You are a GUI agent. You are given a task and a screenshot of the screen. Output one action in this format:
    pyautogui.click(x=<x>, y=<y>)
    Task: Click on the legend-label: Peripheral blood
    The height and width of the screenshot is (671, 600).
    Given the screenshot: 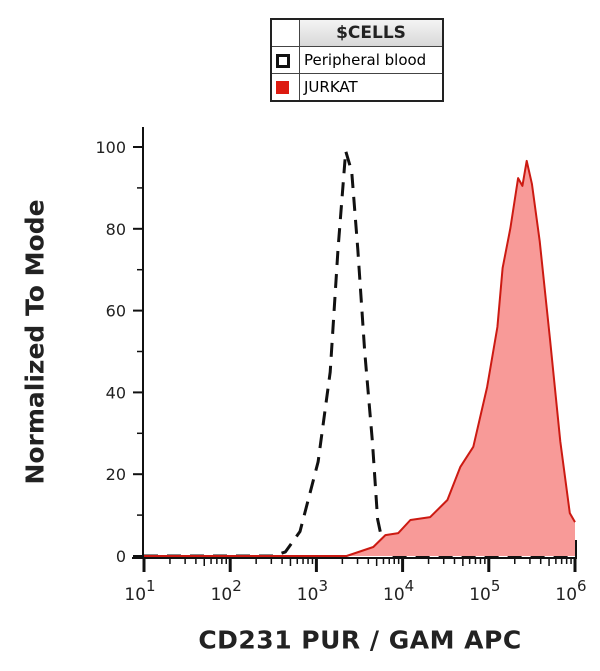 What is the action you would take?
    pyautogui.click(x=371, y=60)
    